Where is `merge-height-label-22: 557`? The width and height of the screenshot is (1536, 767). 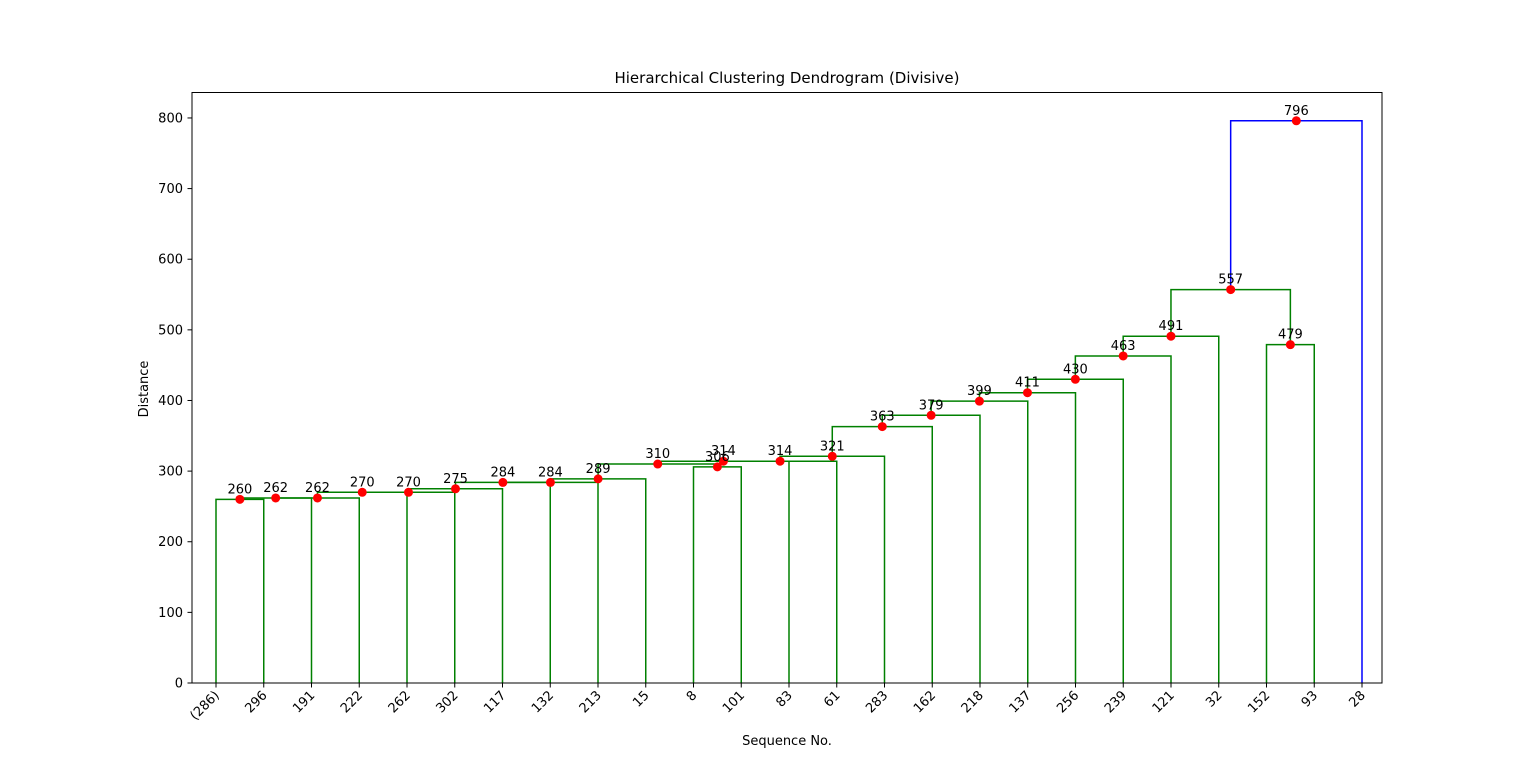
merge-height-label-22: 557 is located at coordinates (1230, 280).